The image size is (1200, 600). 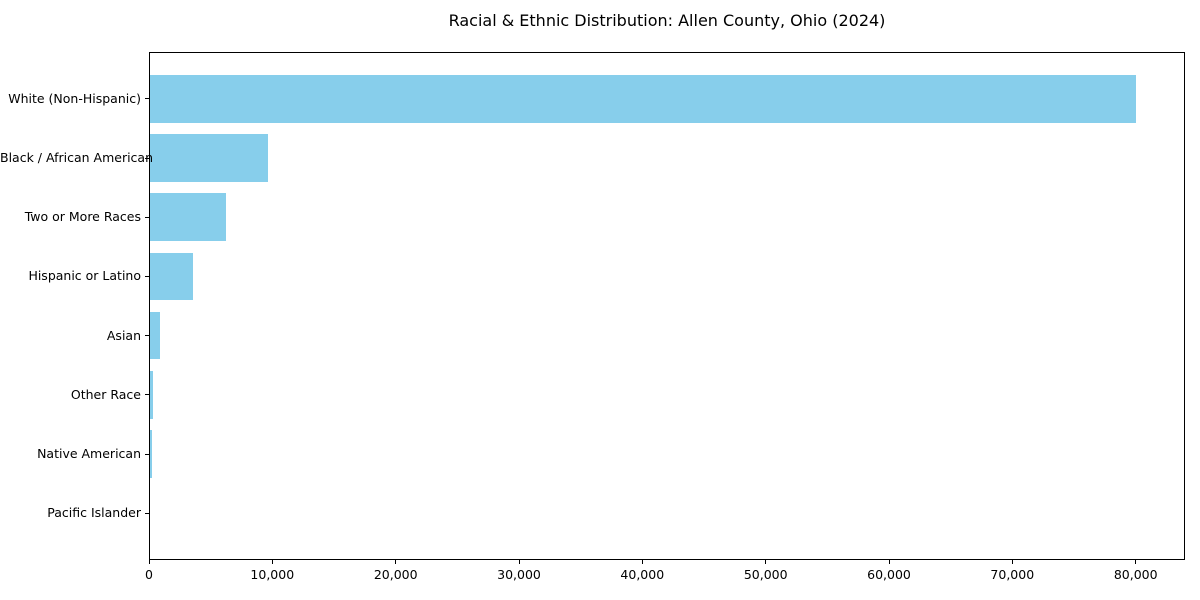 I want to click on y-axis-label: Two or More Races, so click(x=82, y=217).